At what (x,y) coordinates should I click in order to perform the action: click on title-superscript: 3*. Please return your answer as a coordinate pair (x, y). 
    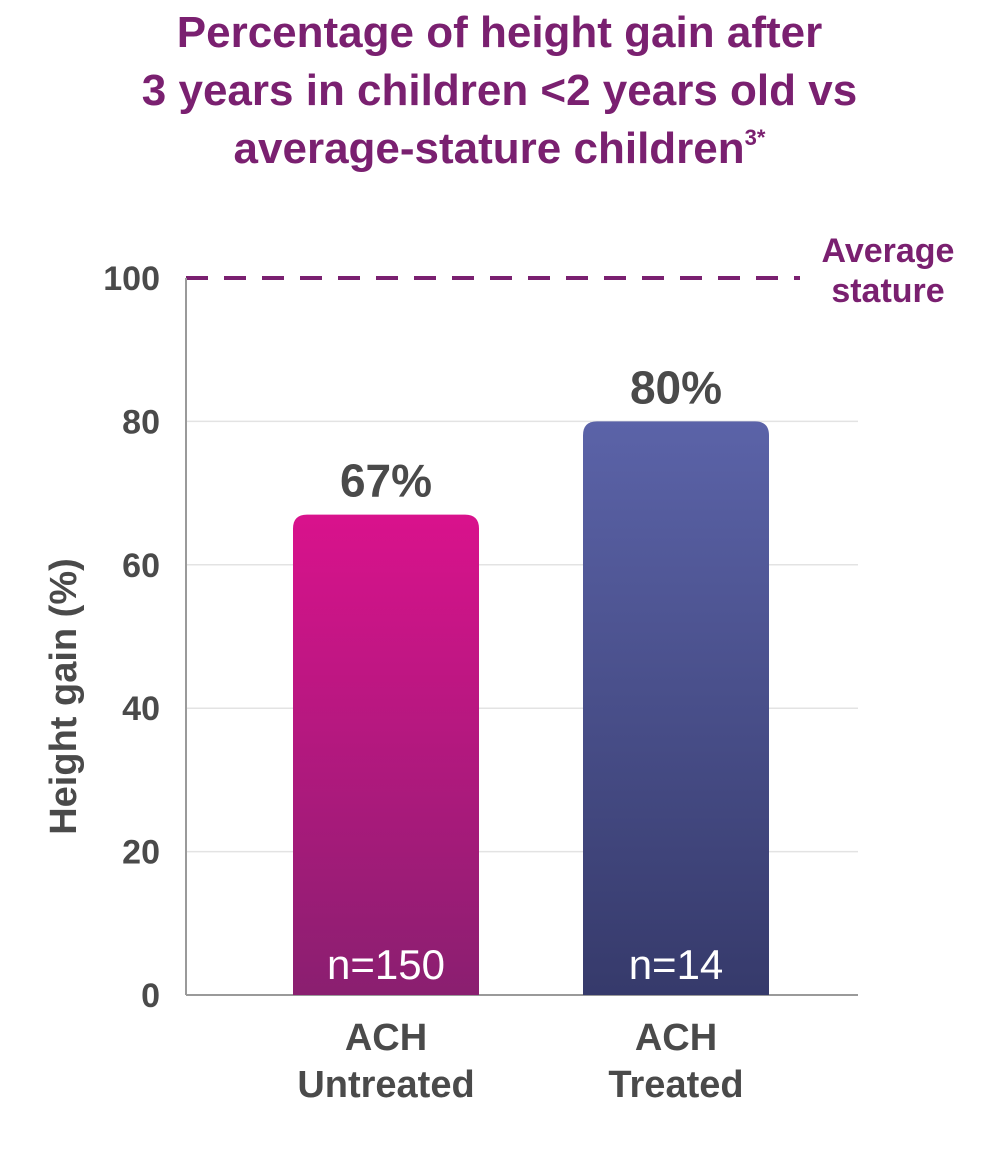
    Looking at the image, I should click on (755, 137).